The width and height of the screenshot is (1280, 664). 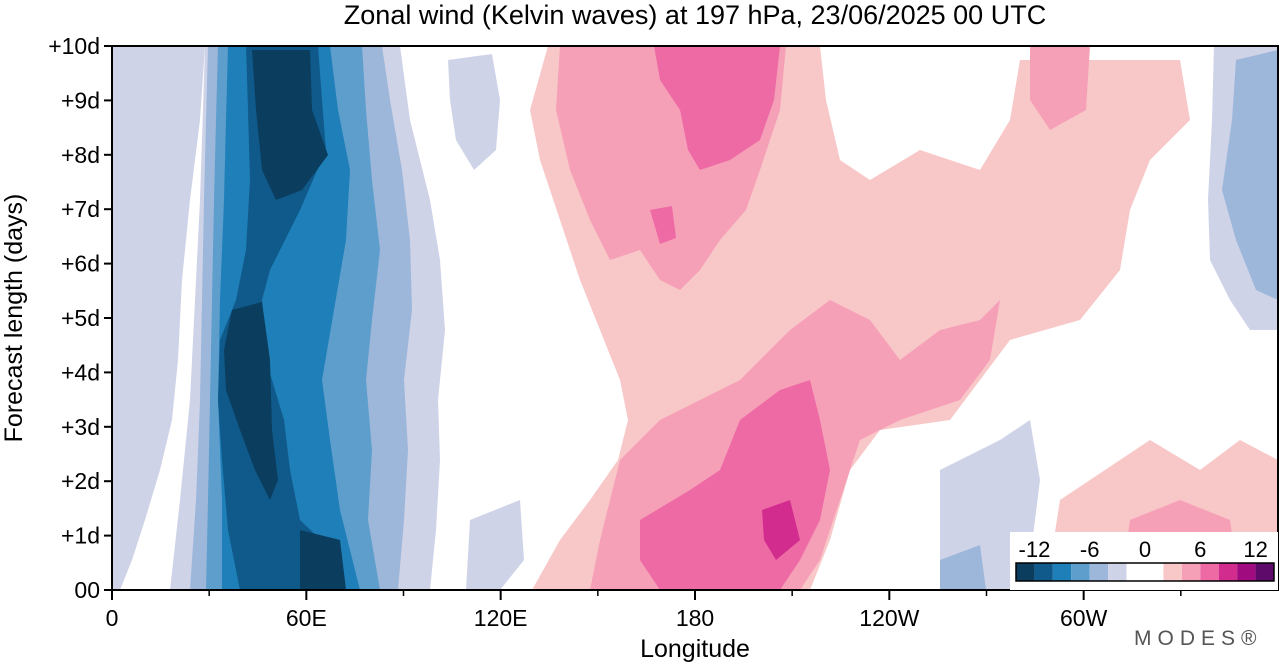 What do you see at coordinates (80, 427) in the screenshot?
I see `y-tick-label: +3d` at bounding box center [80, 427].